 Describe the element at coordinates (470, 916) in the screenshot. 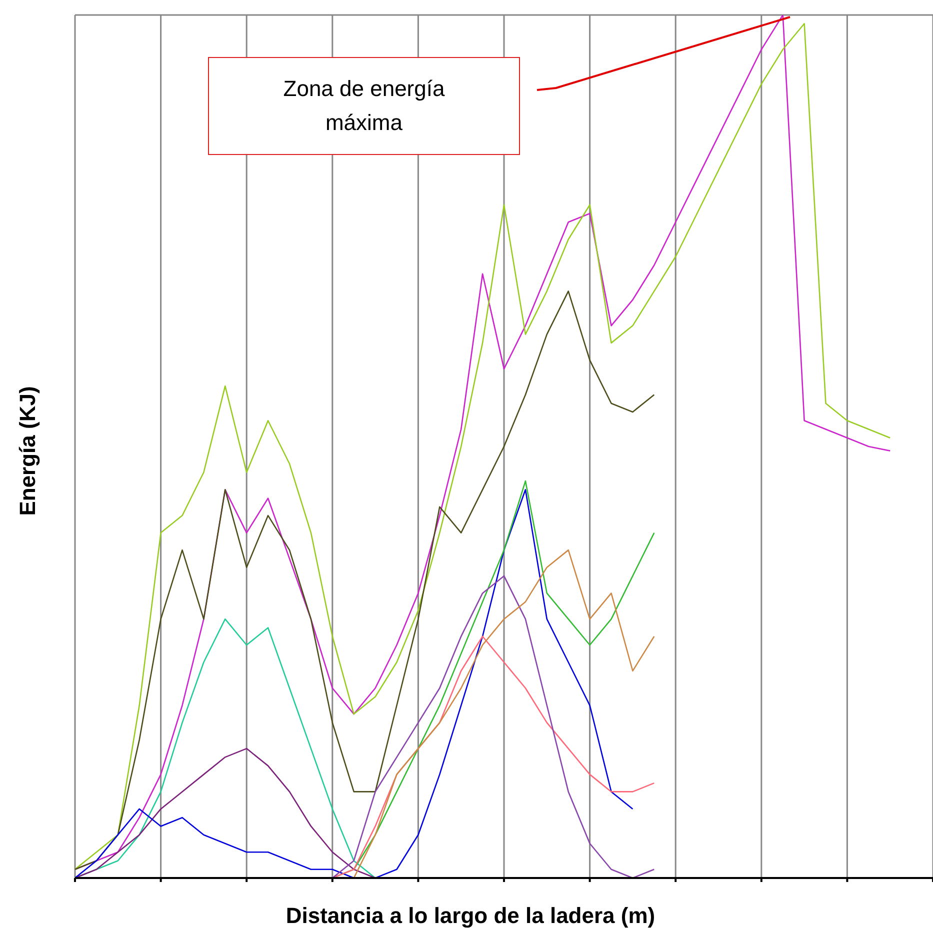

I see `x-axis-title: Distancia a lo largo de la ladera (m)` at that location.